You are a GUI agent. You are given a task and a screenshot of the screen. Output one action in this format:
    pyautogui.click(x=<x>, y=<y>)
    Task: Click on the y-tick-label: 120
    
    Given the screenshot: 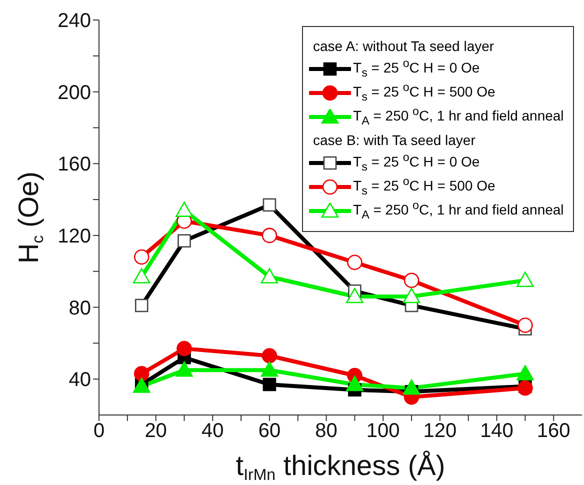 What is the action you would take?
    pyautogui.click(x=74, y=237)
    